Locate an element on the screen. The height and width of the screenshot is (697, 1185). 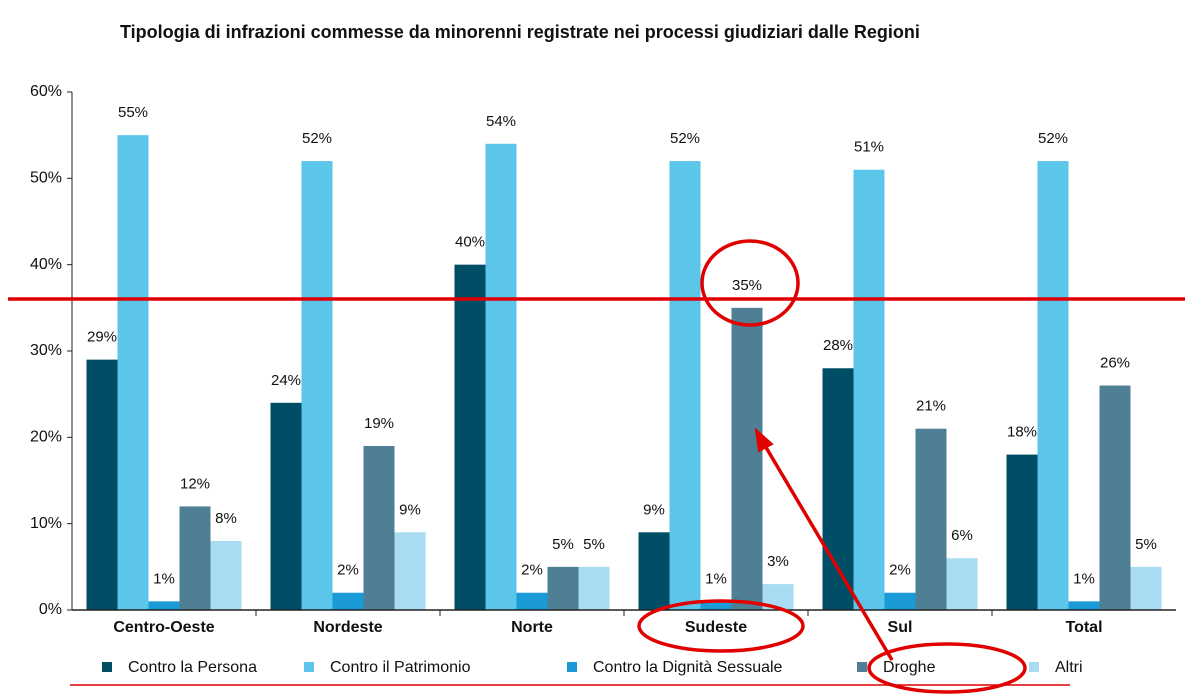
value-label: 29% is located at coordinates (102, 337).